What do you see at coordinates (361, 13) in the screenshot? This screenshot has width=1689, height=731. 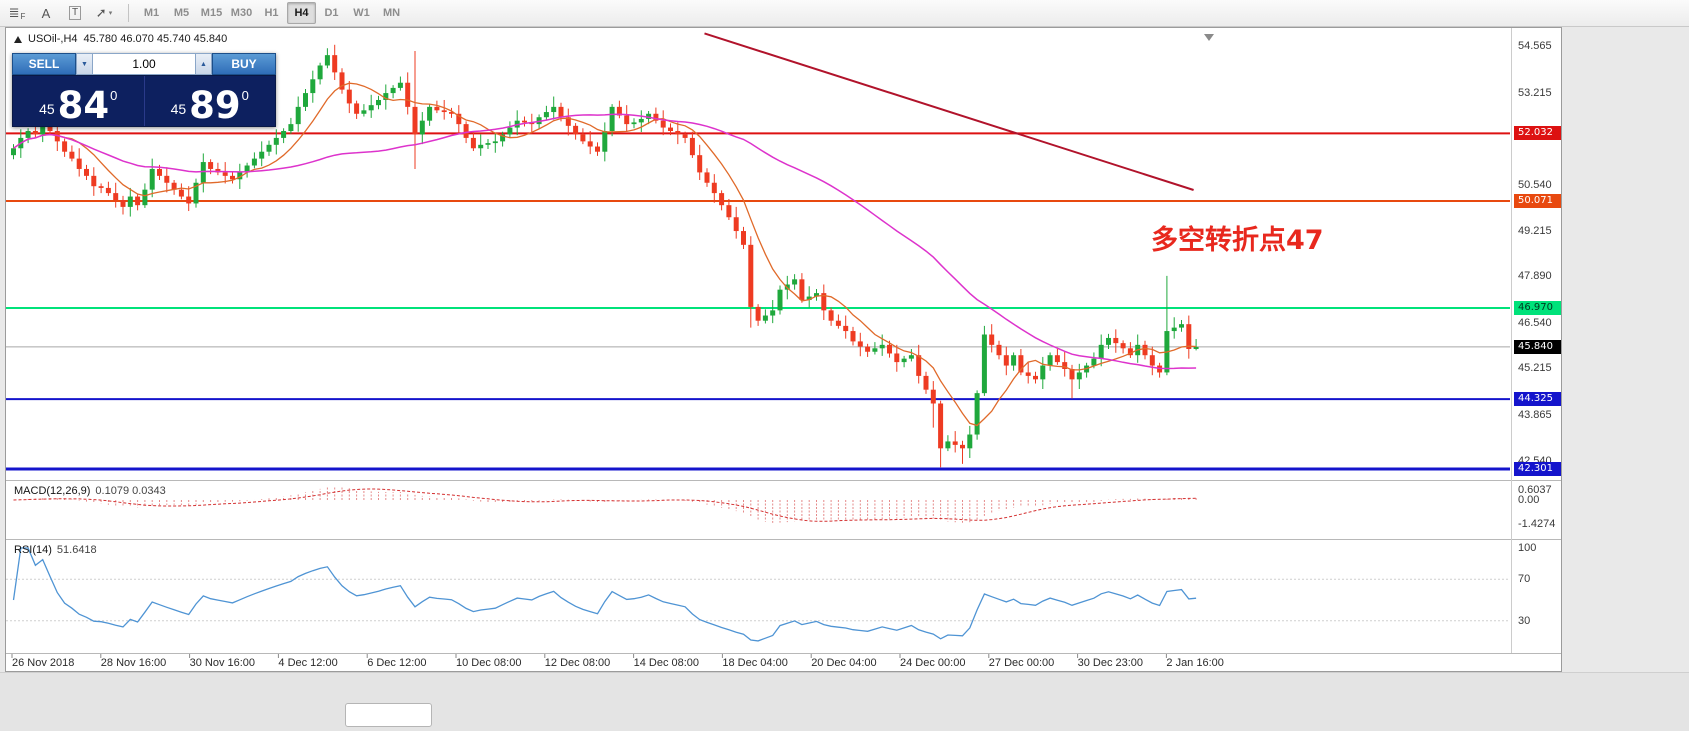 I see `timeframe-w1: W1` at bounding box center [361, 13].